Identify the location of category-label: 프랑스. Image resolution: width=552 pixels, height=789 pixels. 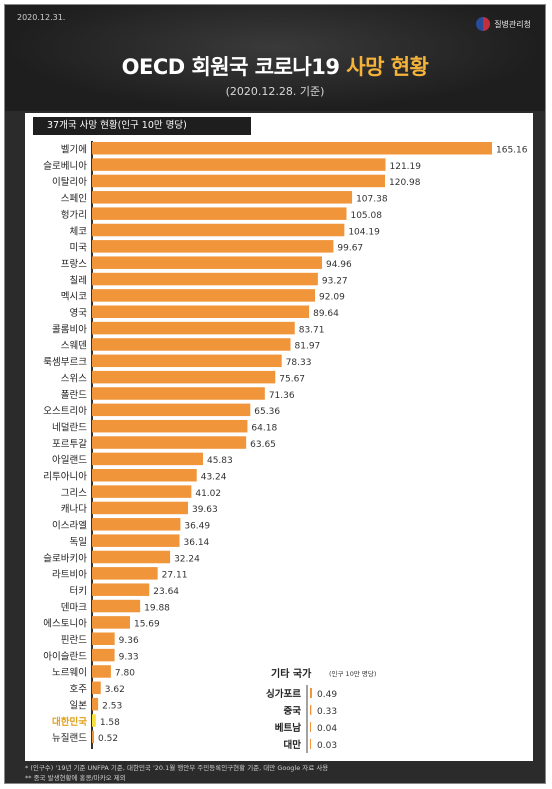
(74, 264).